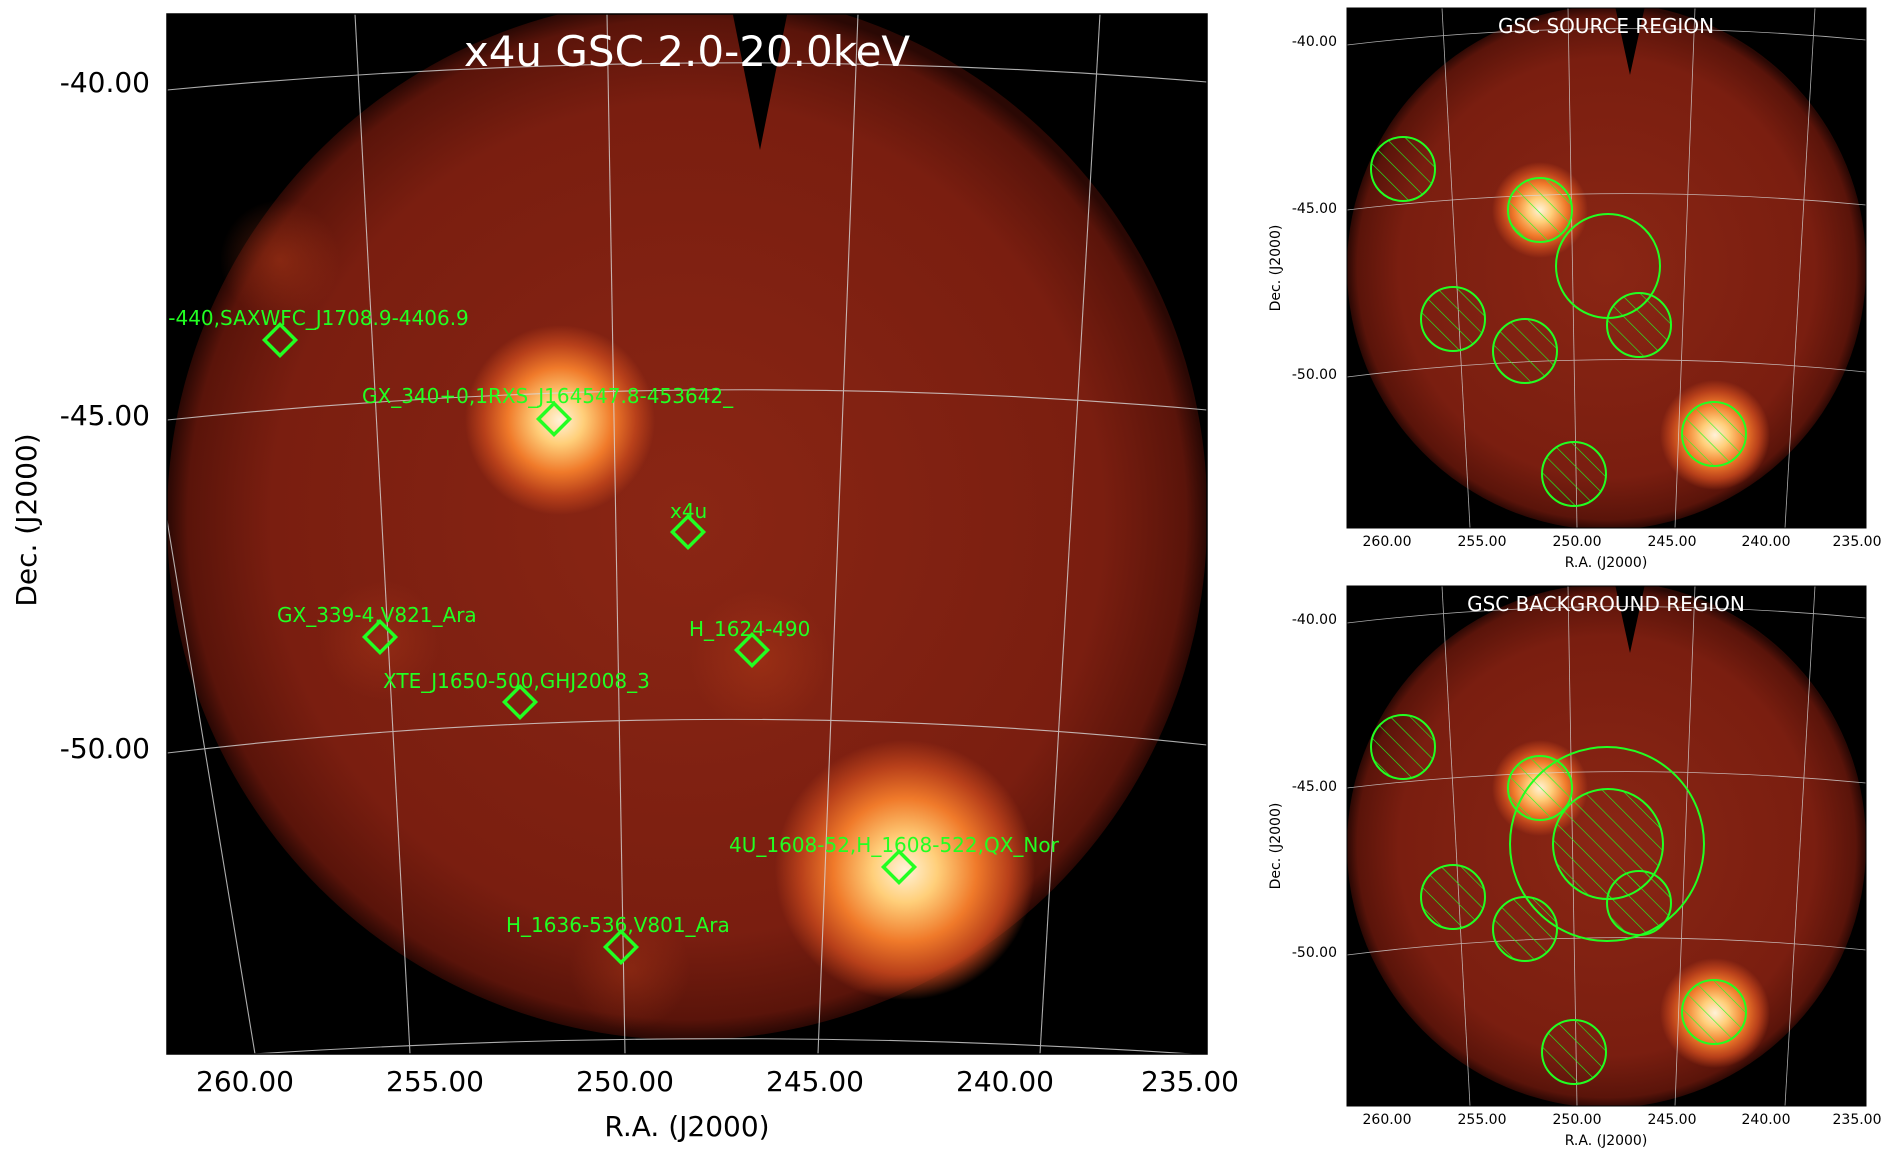 The image size is (1895, 1156). I want to click on source-sky-image, so click(1606, 268).